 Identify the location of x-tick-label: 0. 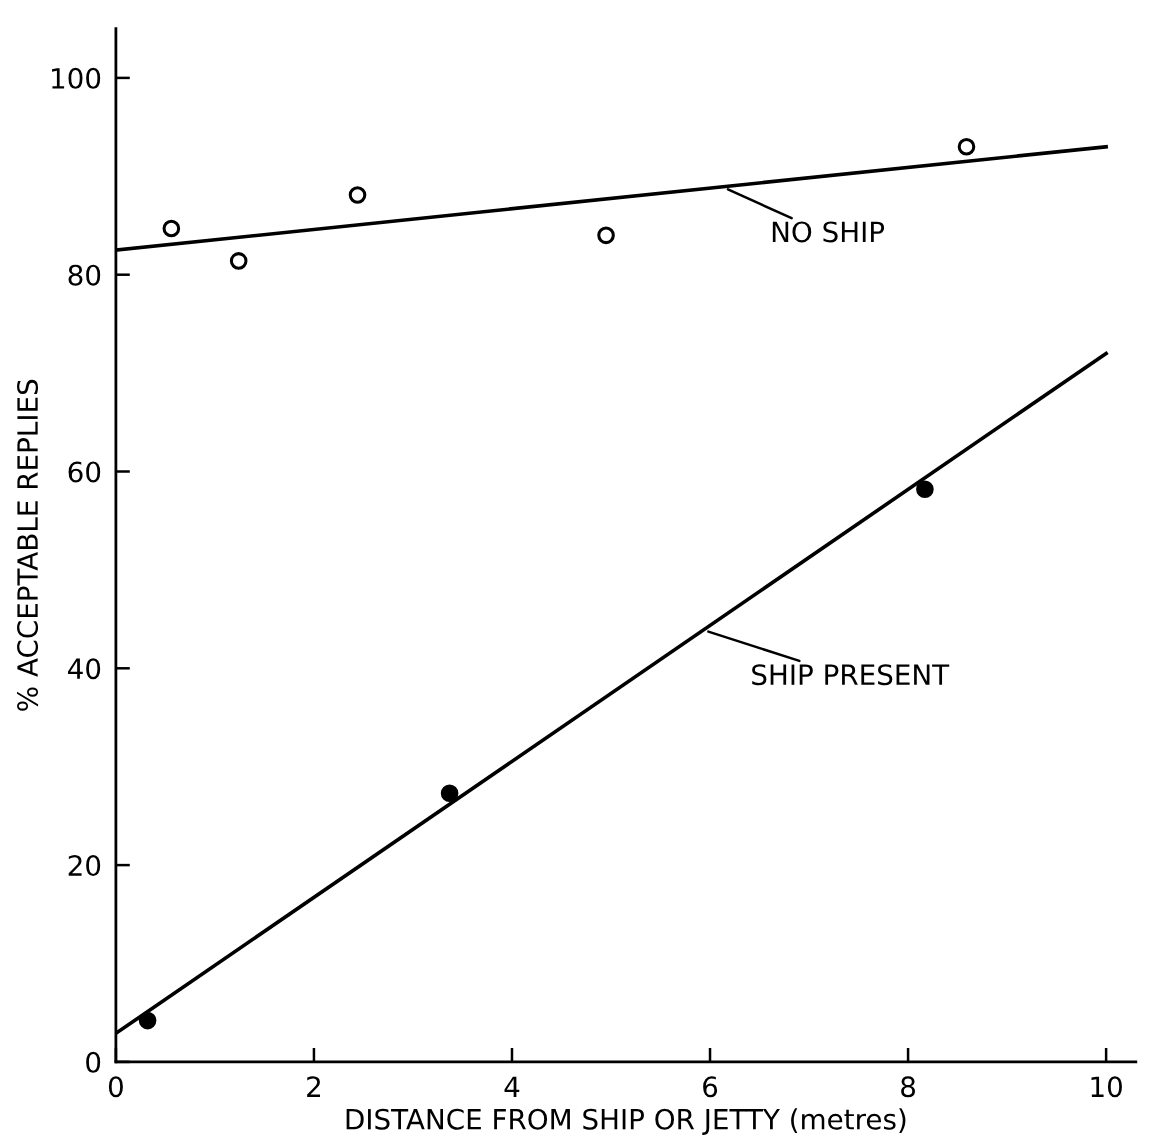
(115, 1087).